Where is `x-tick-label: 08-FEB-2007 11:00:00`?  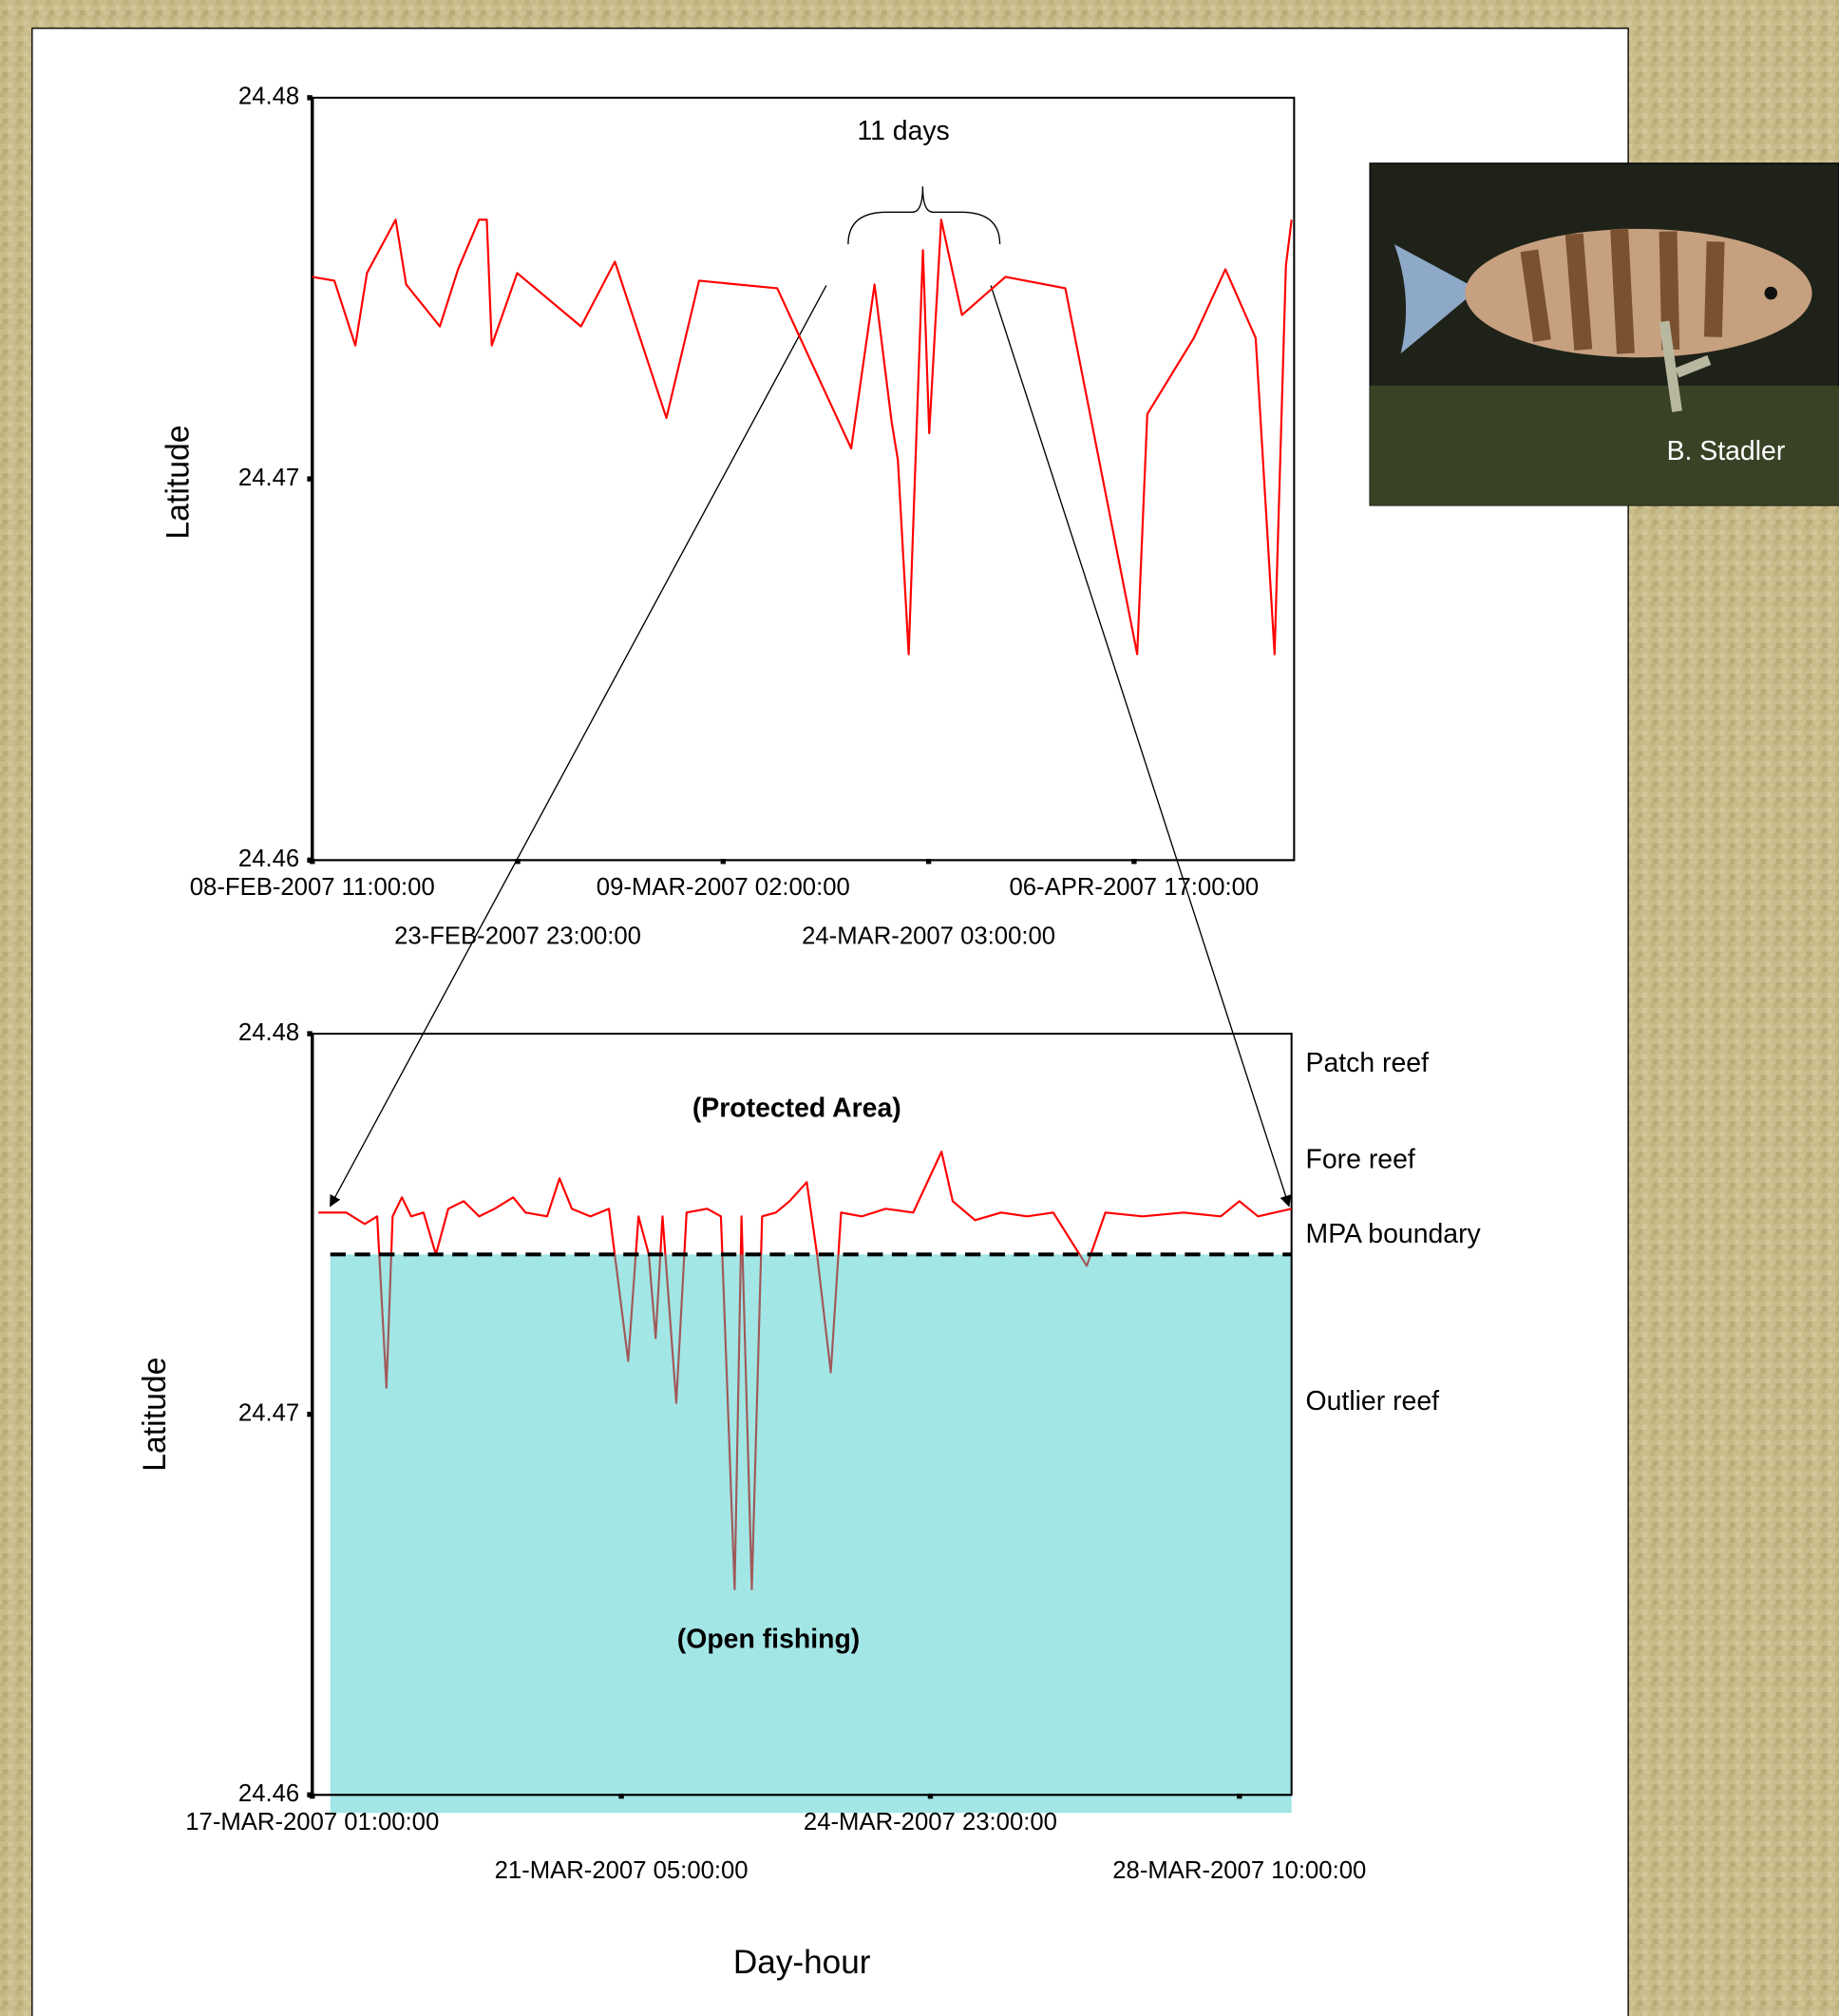 x-tick-label: 08-FEB-2007 11:00:00 is located at coordinates (313, 887).